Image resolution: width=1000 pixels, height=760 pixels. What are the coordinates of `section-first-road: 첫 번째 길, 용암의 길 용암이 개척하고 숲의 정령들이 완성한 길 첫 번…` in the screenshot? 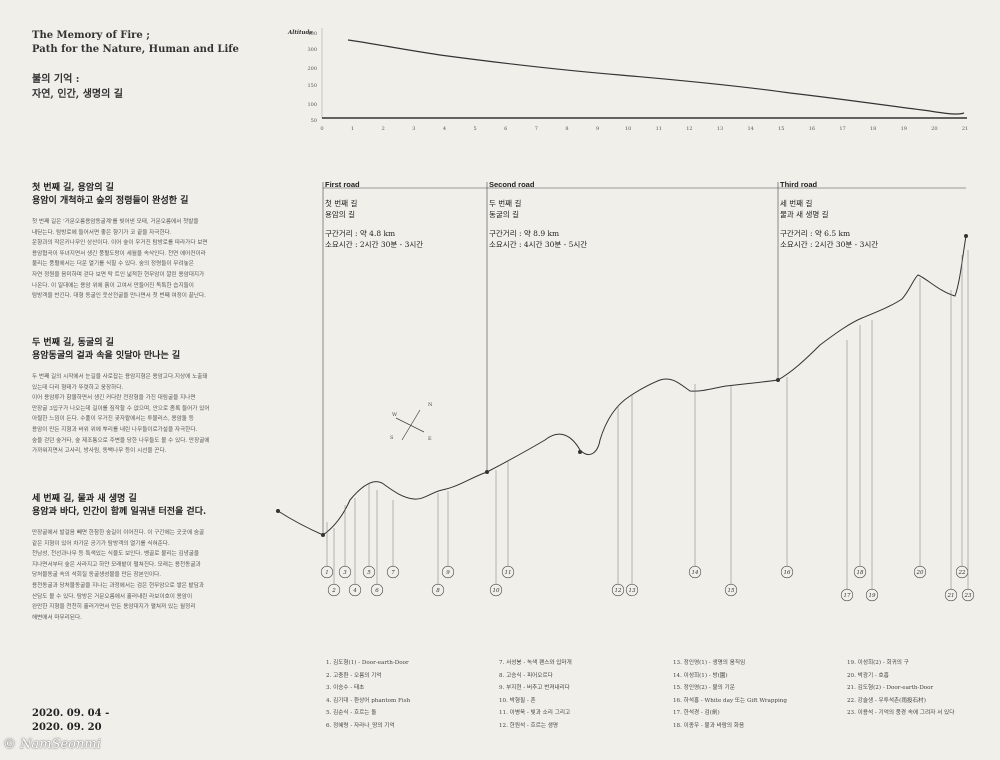 It's located at (148, 242).